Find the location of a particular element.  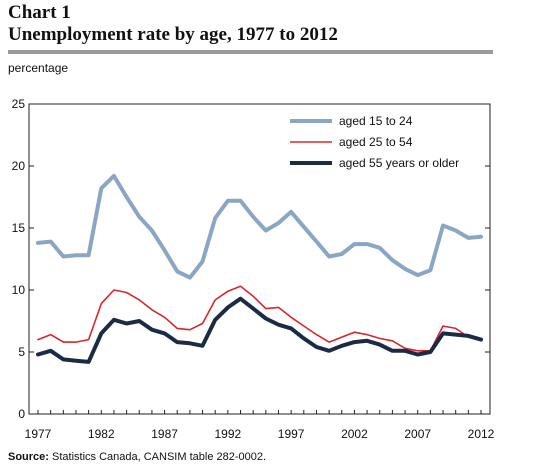

y-tick-label: 10 is located at coordinates (19, 290).